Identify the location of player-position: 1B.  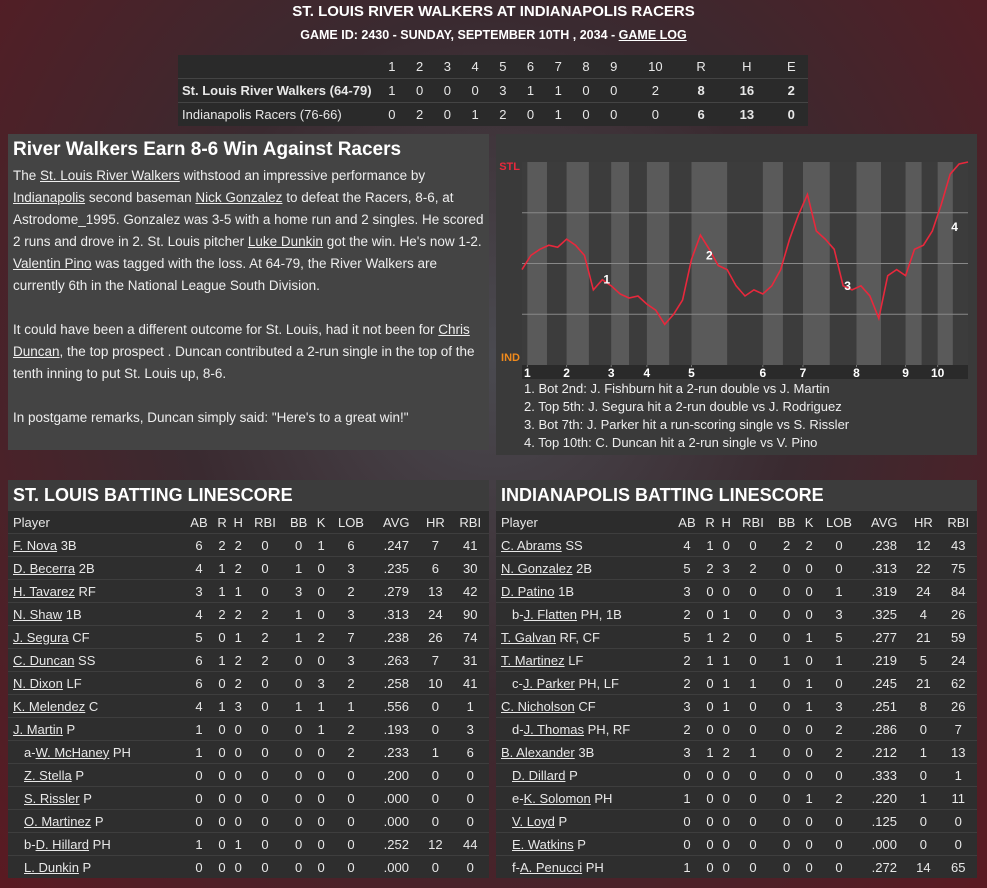
(73, 614).